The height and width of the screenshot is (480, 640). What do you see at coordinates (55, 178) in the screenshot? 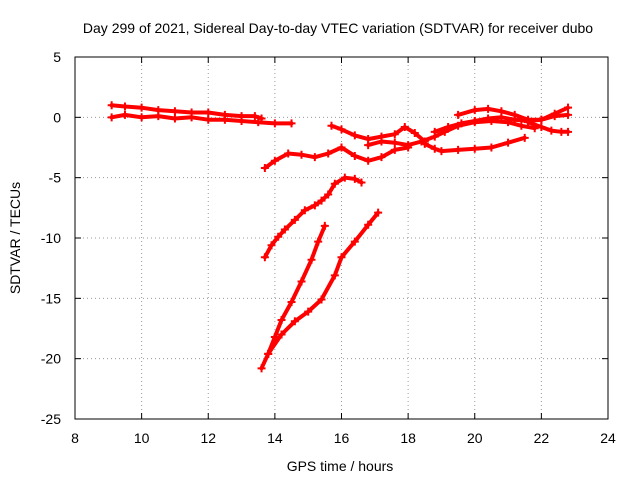
I see `y-tick-label: -5` at bounding box center [55, 178].